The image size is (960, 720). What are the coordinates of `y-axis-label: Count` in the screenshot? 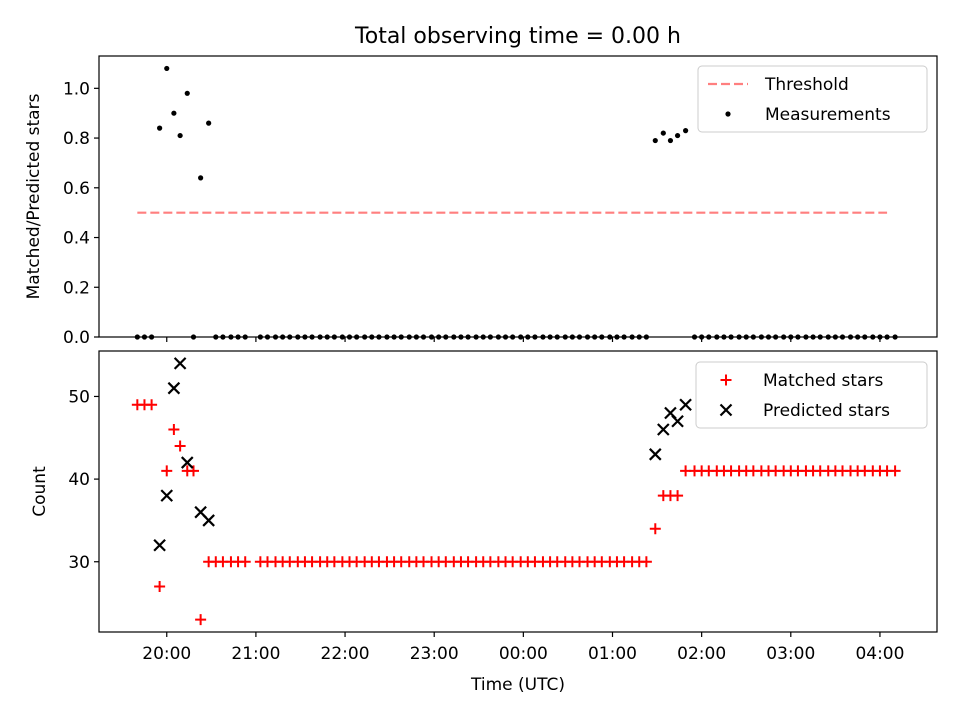 It's located at (40, 491).